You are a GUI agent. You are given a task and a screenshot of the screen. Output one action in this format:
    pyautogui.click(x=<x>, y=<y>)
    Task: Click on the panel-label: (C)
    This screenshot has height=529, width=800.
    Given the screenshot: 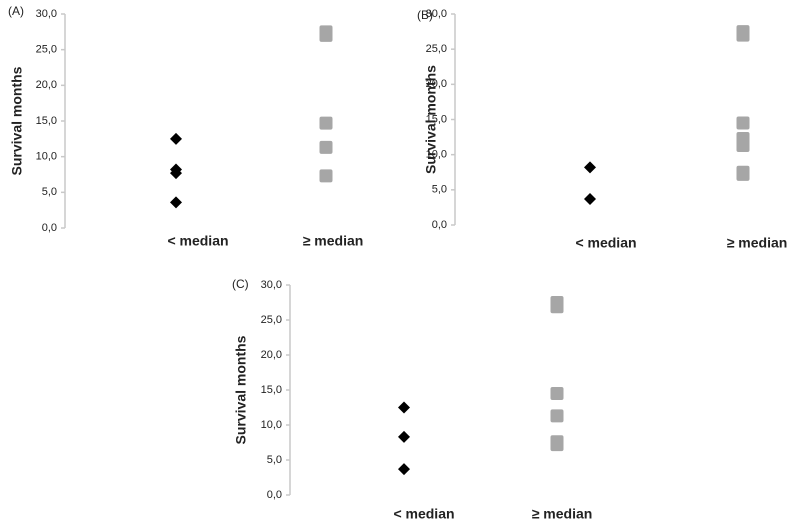 What is the action you would take?
    pyautogui.click(x=240, y=284)
    